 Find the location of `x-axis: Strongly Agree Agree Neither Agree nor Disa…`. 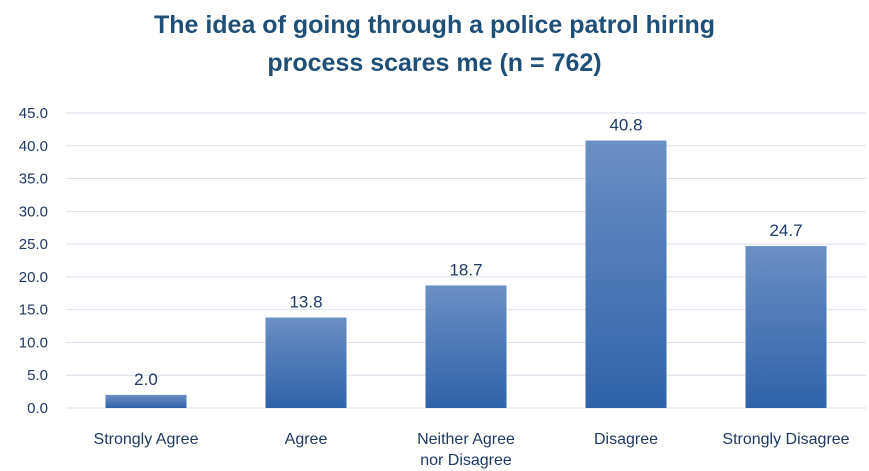

x-axis: Strongly Agree Agree Neither Agree nor Disa… is located at coordinates (472, 450).